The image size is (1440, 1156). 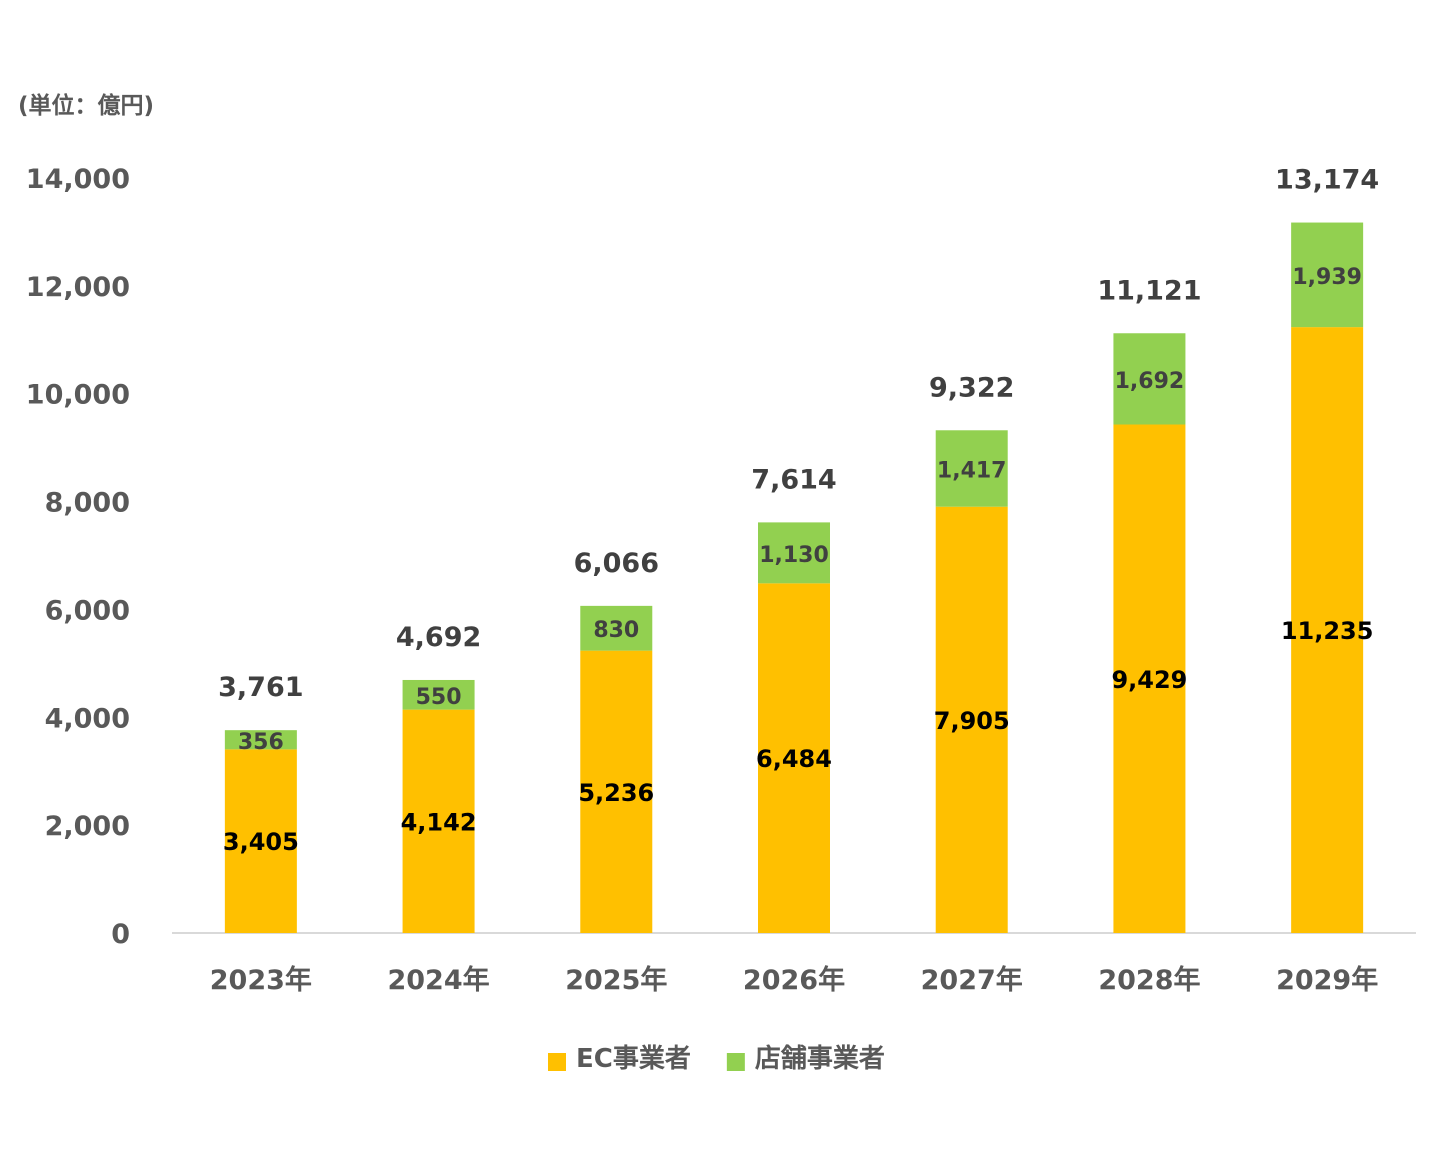 I want to click on x-tick-label: 2024年, so click(x=438, y=980).